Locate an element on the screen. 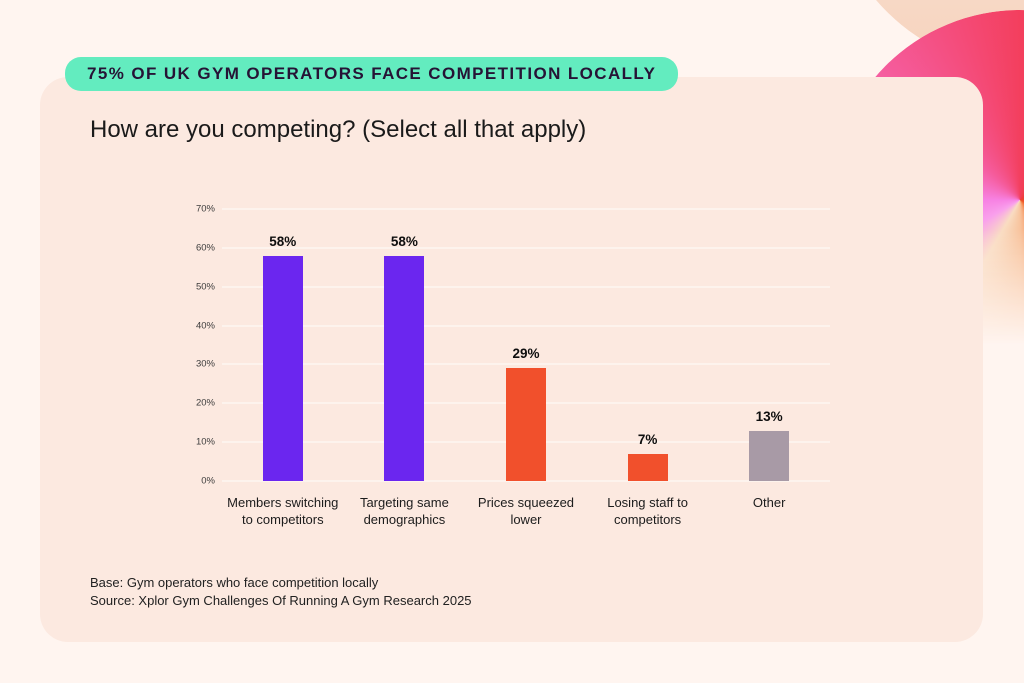  bar-slot: 13% is located at coordinates (769, 345).